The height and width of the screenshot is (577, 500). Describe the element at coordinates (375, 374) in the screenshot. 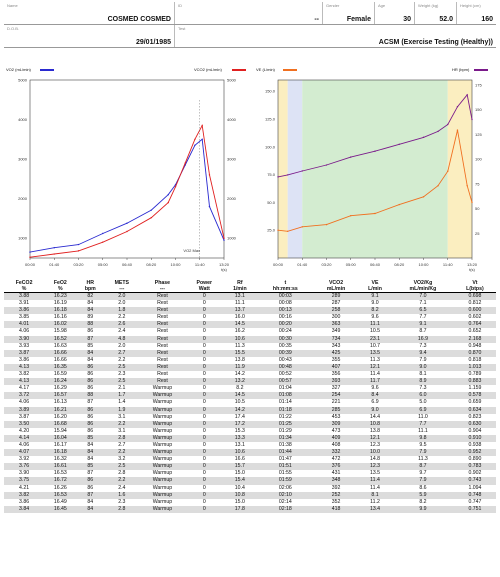

I see `table-cell: 11.4` at that location.